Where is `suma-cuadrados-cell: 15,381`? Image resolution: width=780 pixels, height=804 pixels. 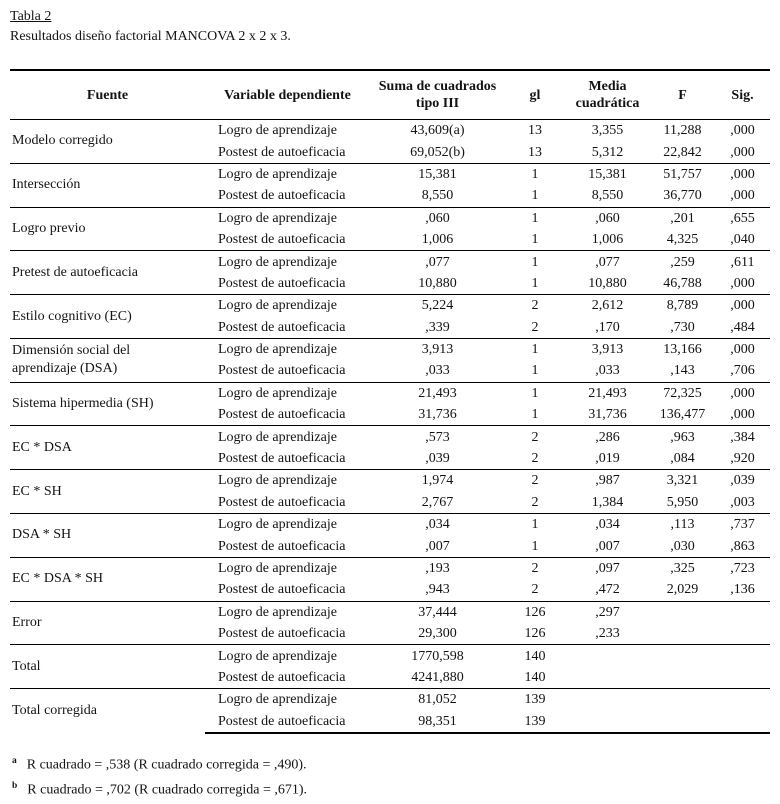
suma-cuadrados-cell: 15,381 is located at coordinates (437, 174).